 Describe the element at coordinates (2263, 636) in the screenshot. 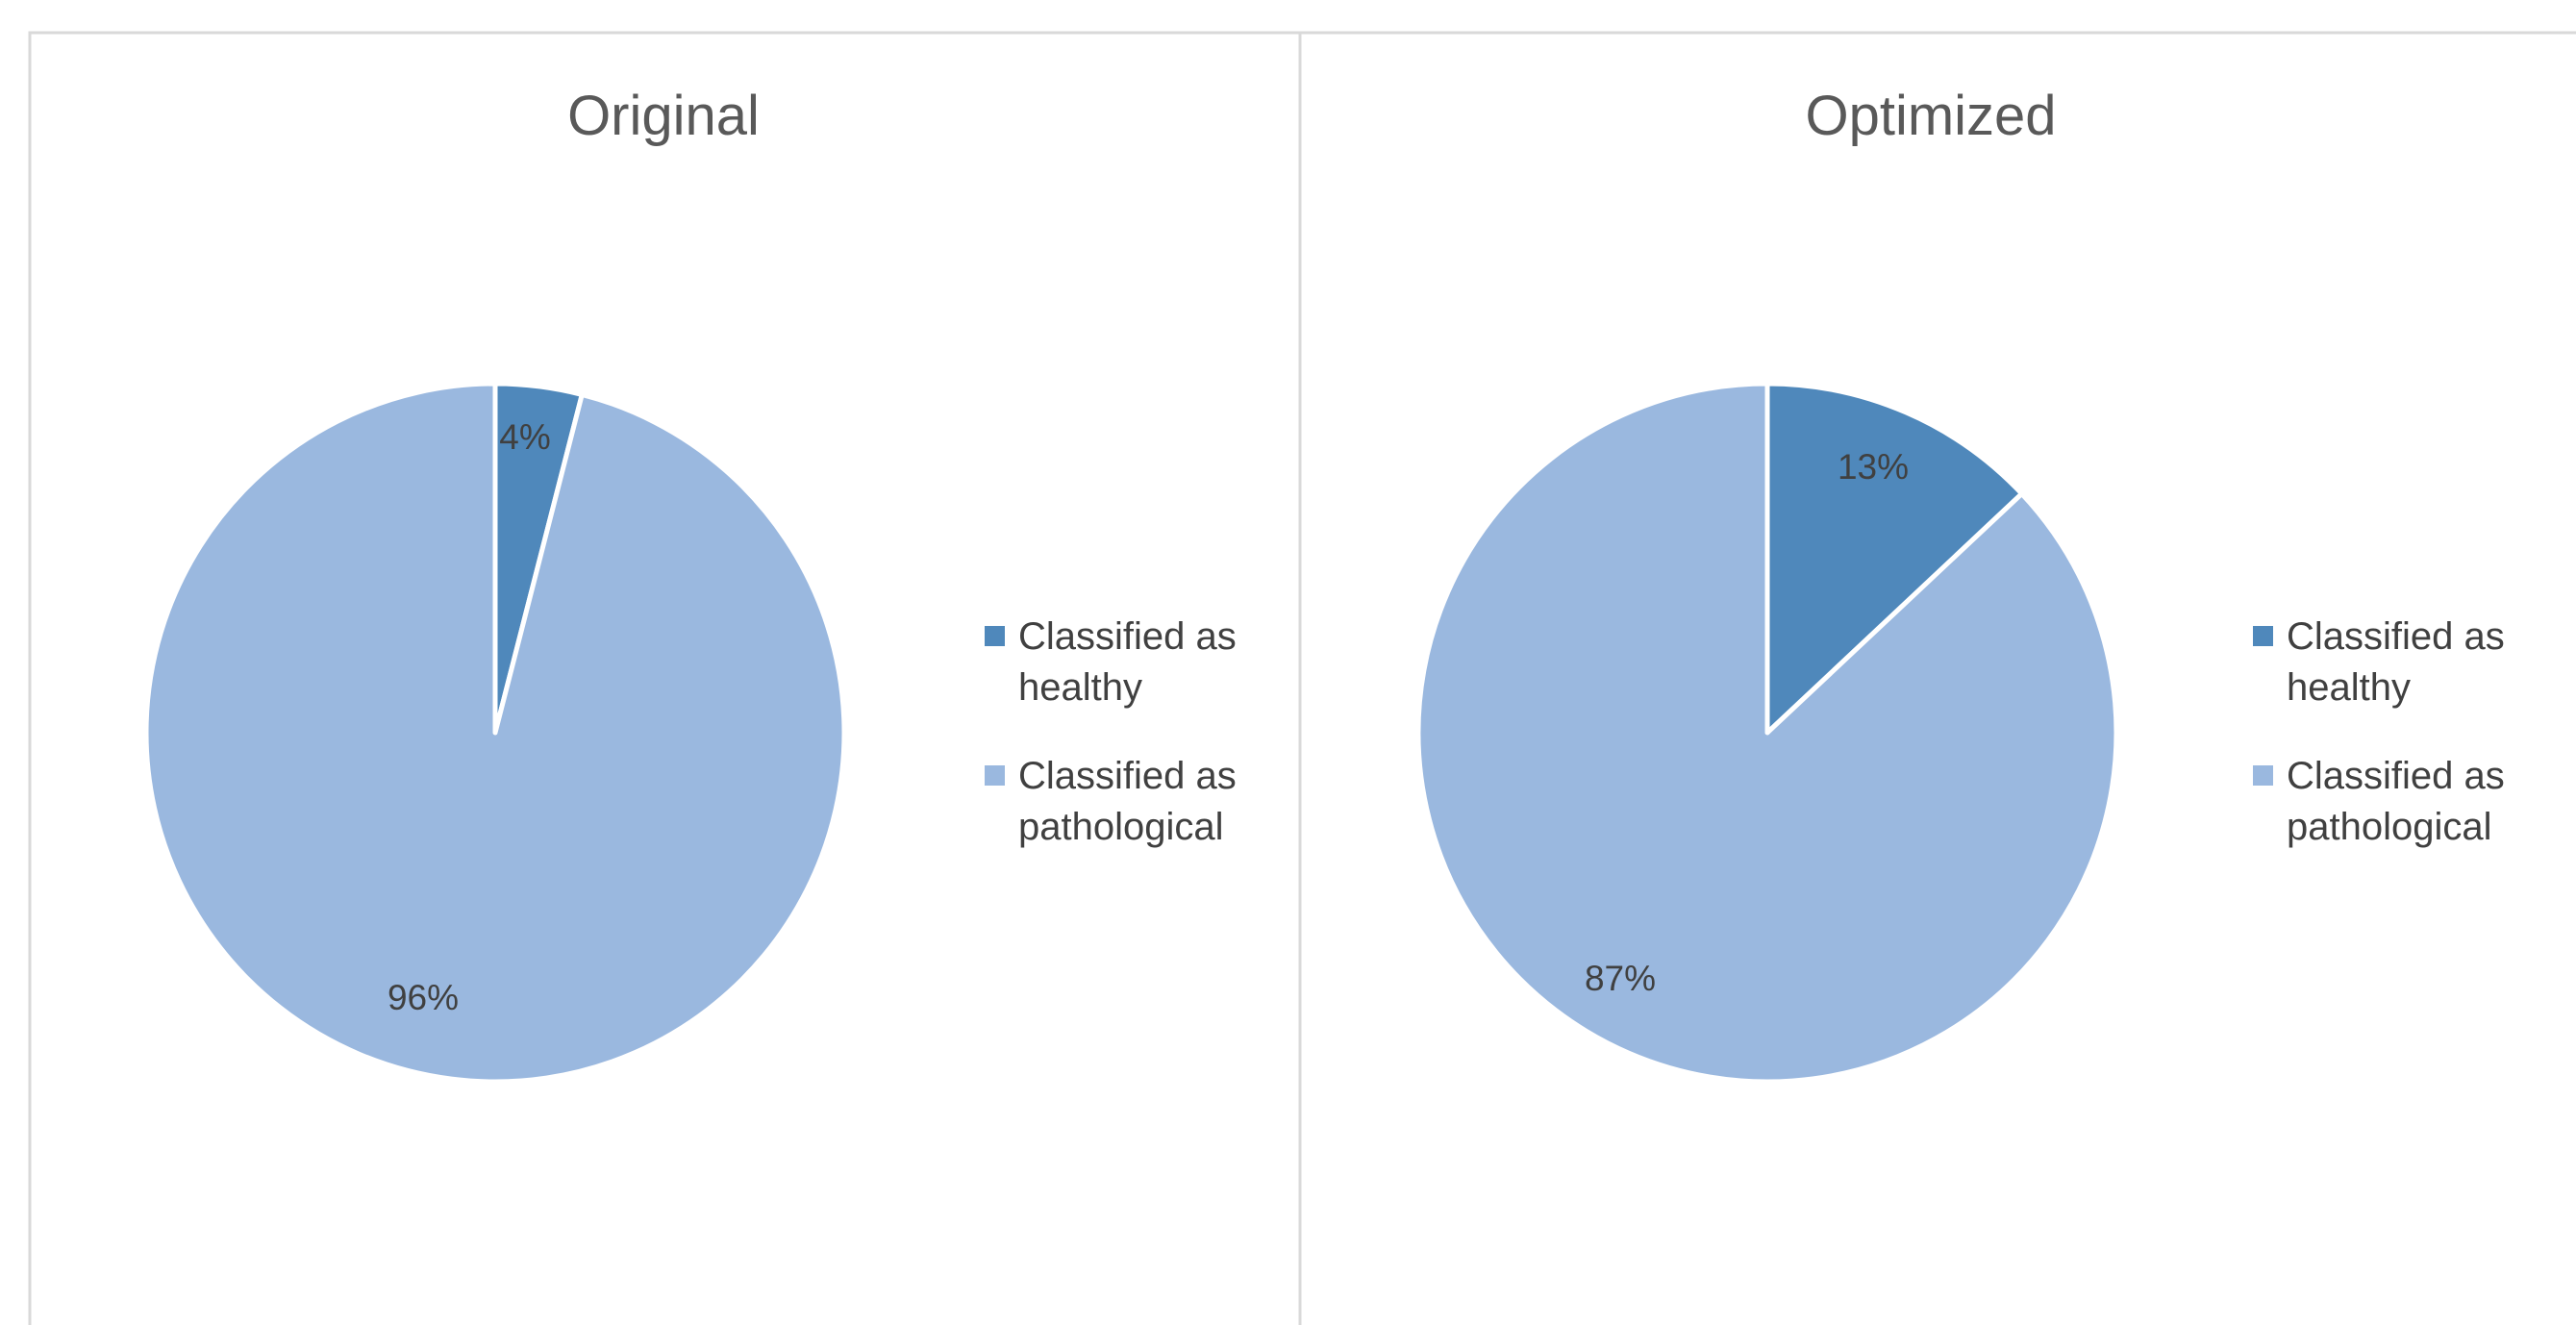

I see `legend-swatch-optimized-healthy` at that location.